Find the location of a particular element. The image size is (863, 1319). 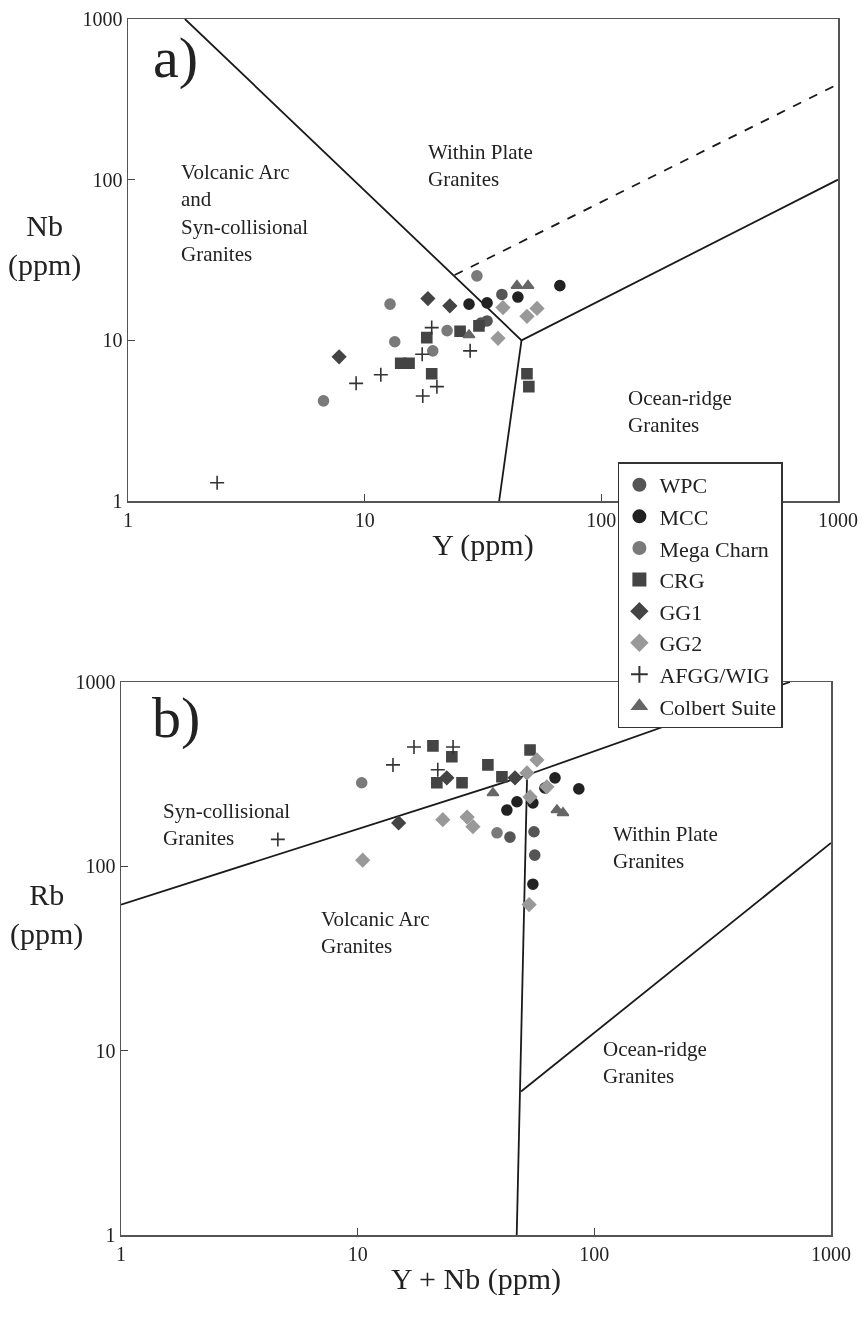

x-axis-title: Y (ppm) is located at coordinates (483, 544).